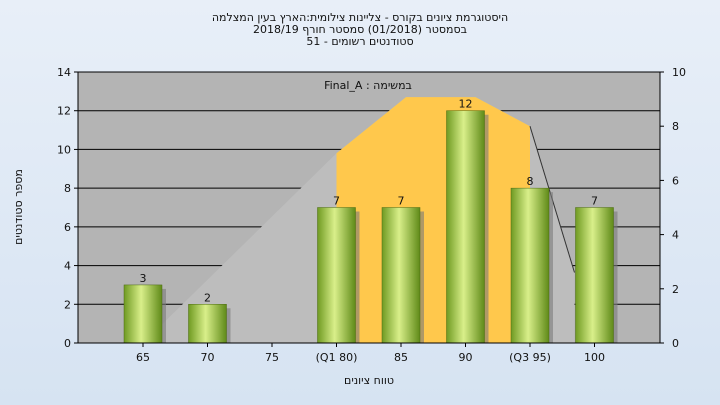  Describe the element at coordinates (67, 304) in the screenshot. I see `y-tick-label: 2` at that location.